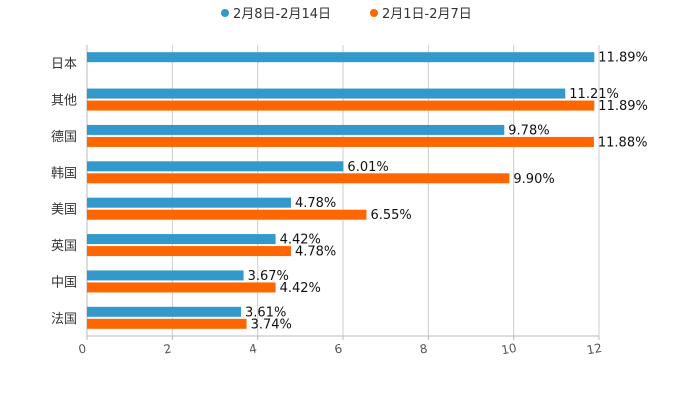  Describe the element at coordinates (367, 167) in the screenshot. I see `data-label: 6.01%` at that location.